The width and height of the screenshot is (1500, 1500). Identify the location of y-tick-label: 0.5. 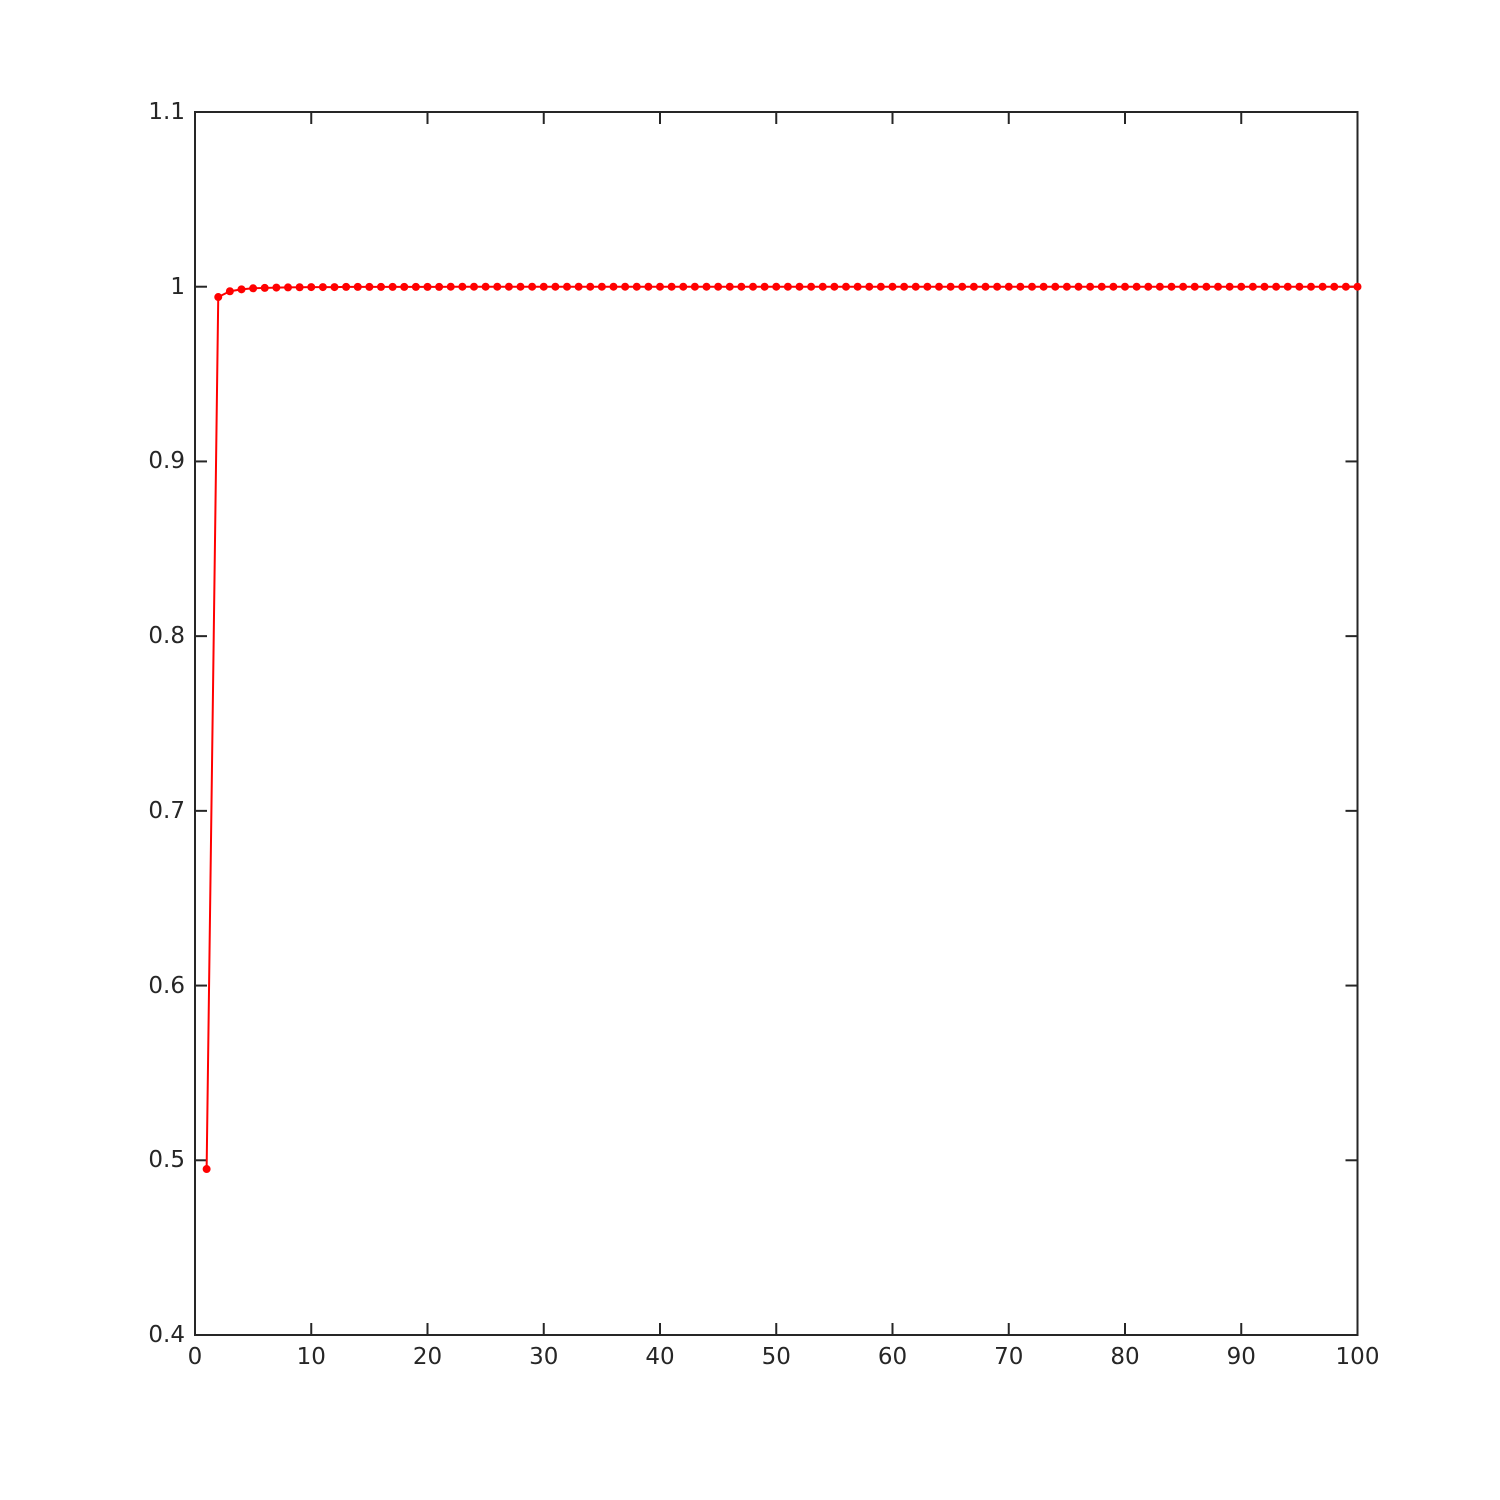
(166, 1160).